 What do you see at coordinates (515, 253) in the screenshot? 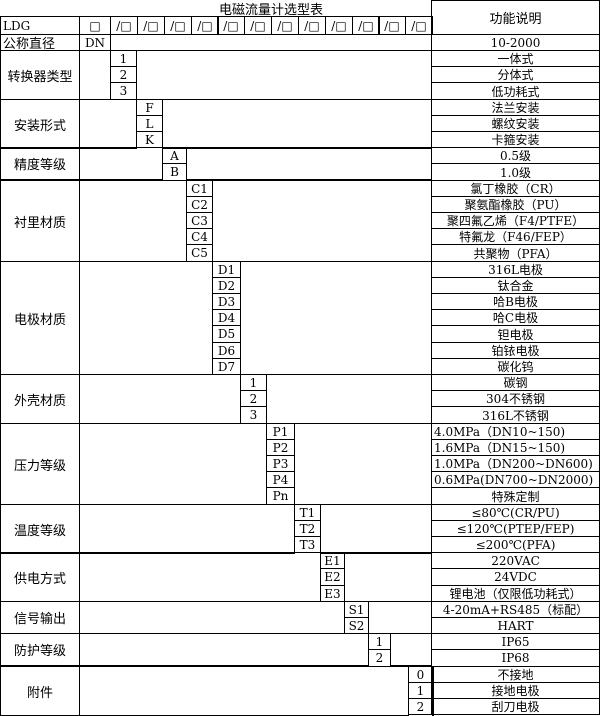
I see `option-description: 共聚物（PFA）` at bounding box center [515, 253].